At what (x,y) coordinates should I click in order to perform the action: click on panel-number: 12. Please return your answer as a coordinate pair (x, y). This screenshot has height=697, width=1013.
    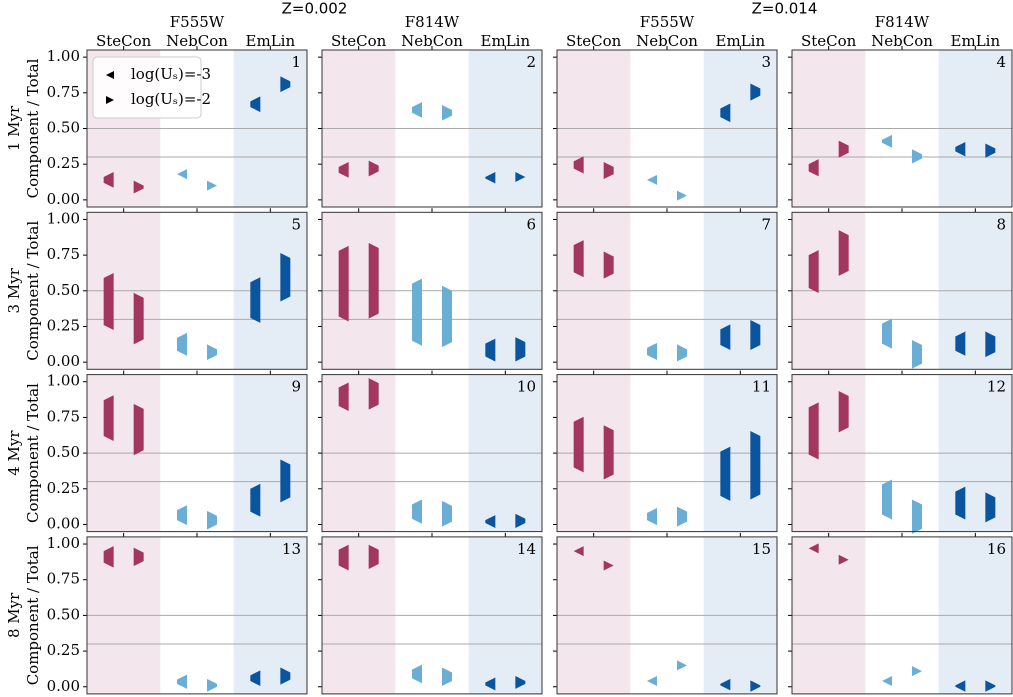
    Looking at the image, I should click on (996, 387).